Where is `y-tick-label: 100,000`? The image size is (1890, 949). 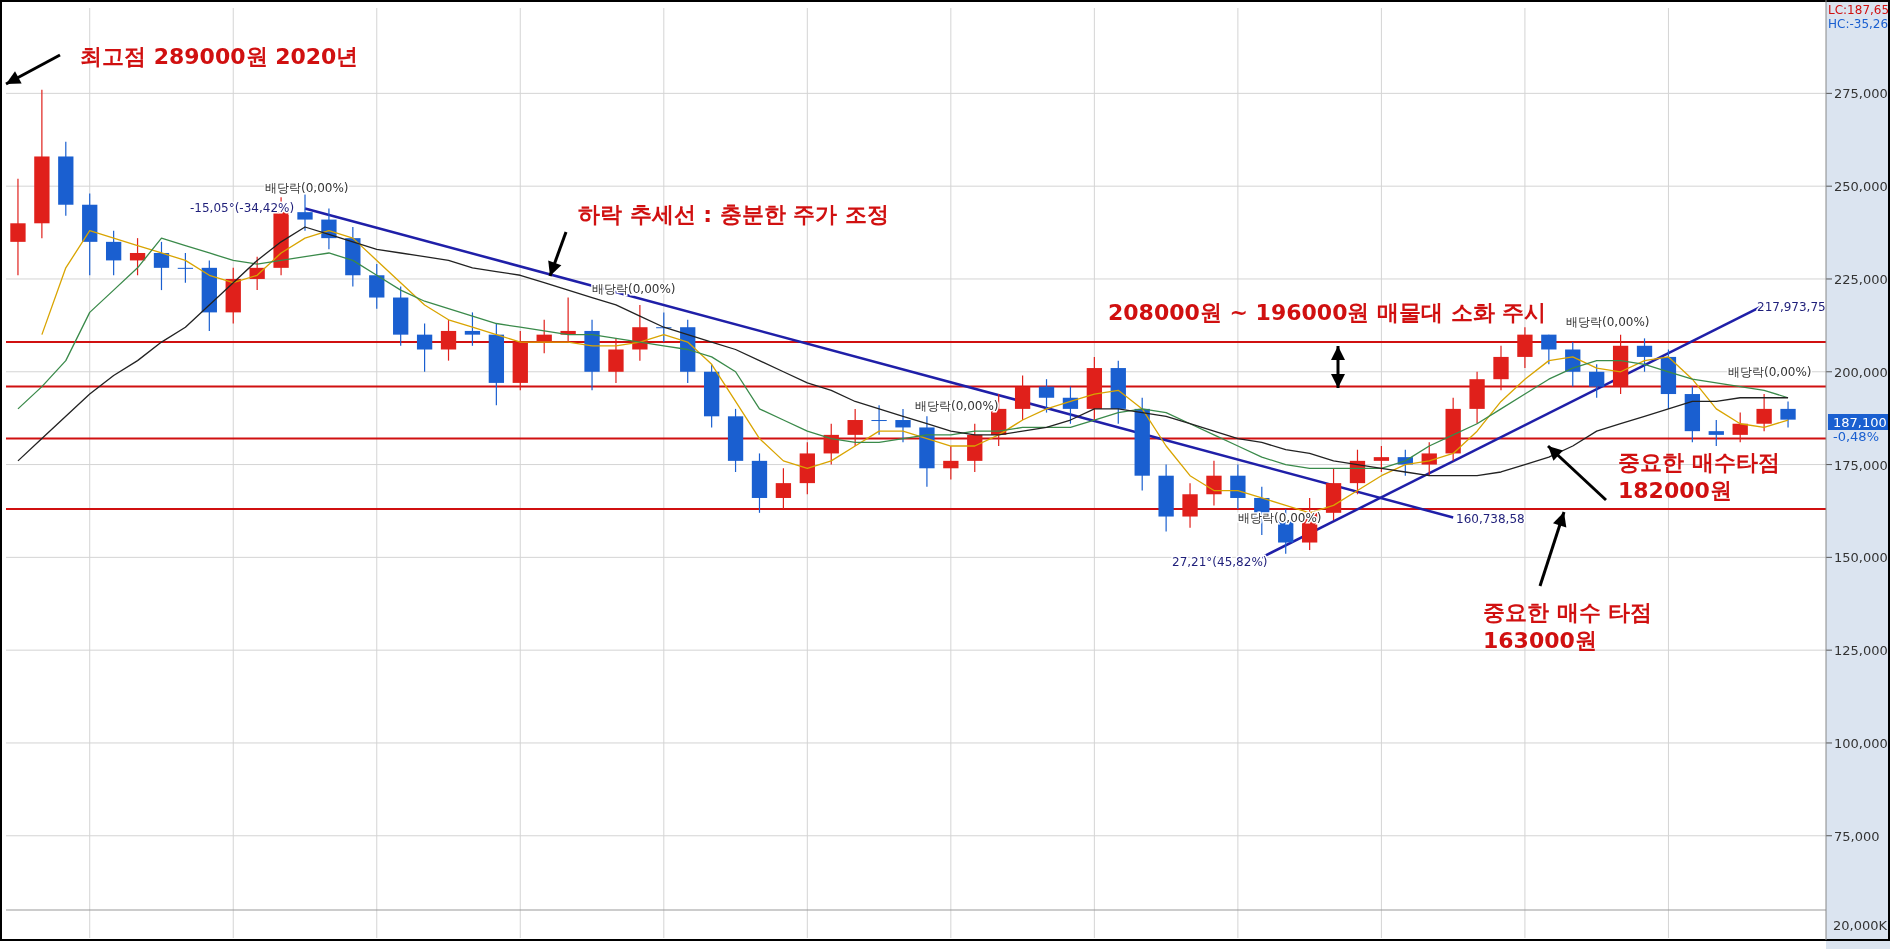
y-tick-label: 100,000 is located at coordinates (1861, 743).